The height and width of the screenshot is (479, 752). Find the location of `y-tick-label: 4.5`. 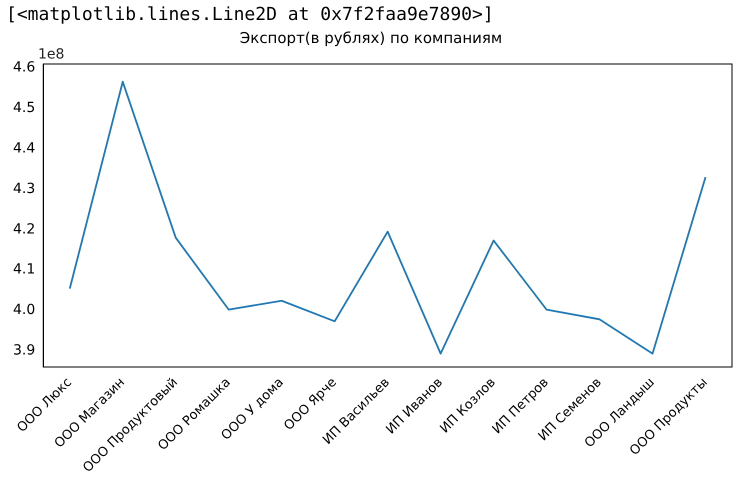

y-tick-label: 4.5 is located at coordinates (24, 108).